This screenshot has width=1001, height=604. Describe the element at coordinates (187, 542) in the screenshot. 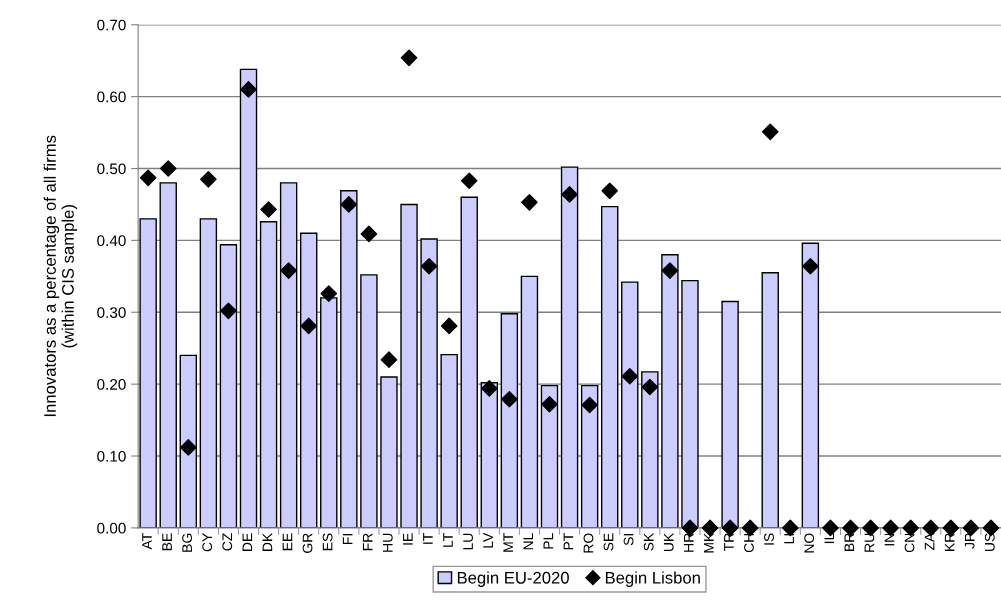

I see `x-tick-label: BG` at that location.